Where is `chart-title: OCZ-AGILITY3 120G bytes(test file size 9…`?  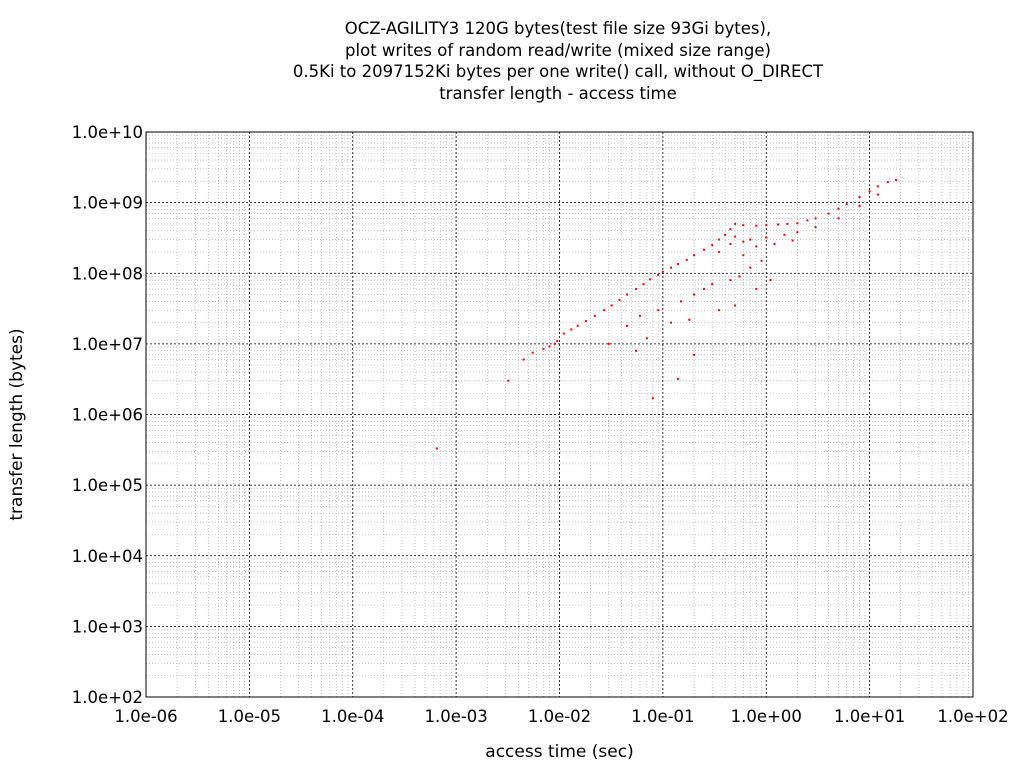
chart-title: OCZ-AGILITY3 120G bytes(test file size 9… is located at coordinates (512, 61).